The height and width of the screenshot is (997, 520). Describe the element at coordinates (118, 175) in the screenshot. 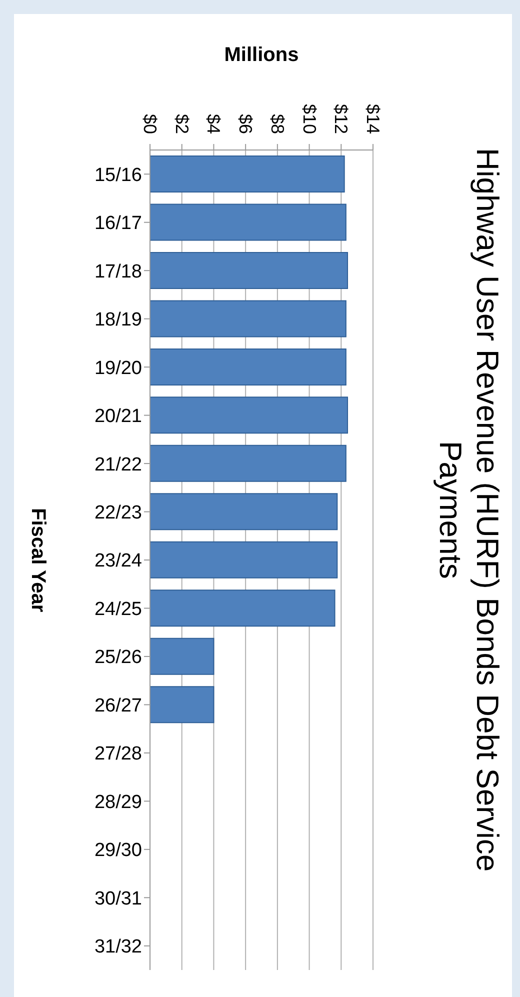

I see `y-tick-label: 15/16` at that location.